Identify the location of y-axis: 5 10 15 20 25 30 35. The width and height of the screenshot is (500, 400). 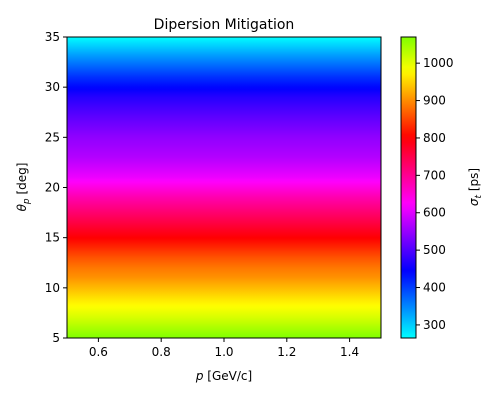
(56, 187).